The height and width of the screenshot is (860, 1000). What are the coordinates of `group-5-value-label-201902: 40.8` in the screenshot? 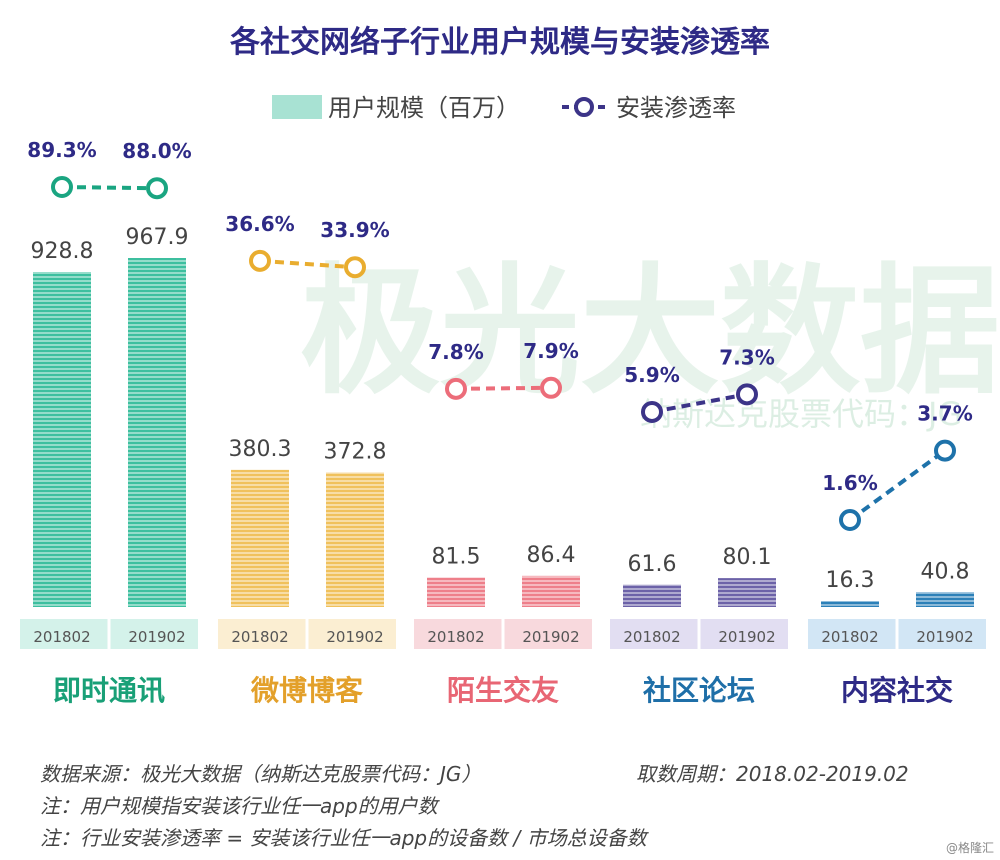 It's located at (945, 571).